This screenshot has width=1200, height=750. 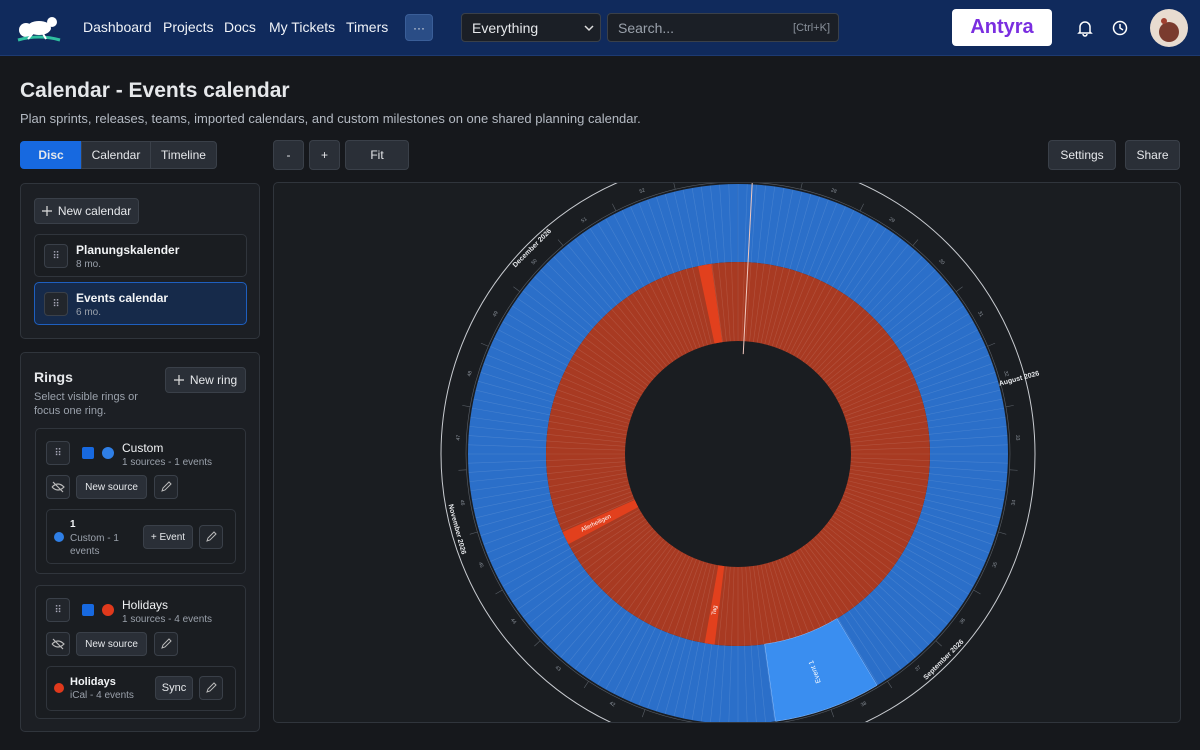 I want to click on logo, so click(x=39, y=27).